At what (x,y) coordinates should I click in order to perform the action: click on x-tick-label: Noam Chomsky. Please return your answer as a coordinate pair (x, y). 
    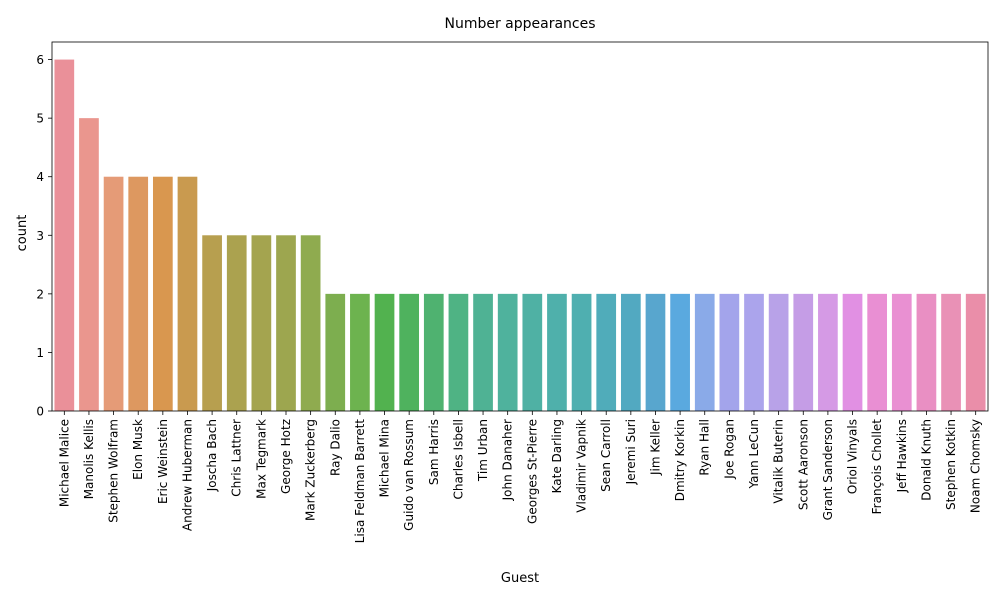
    Looking at the image, I should click on (976, 466).